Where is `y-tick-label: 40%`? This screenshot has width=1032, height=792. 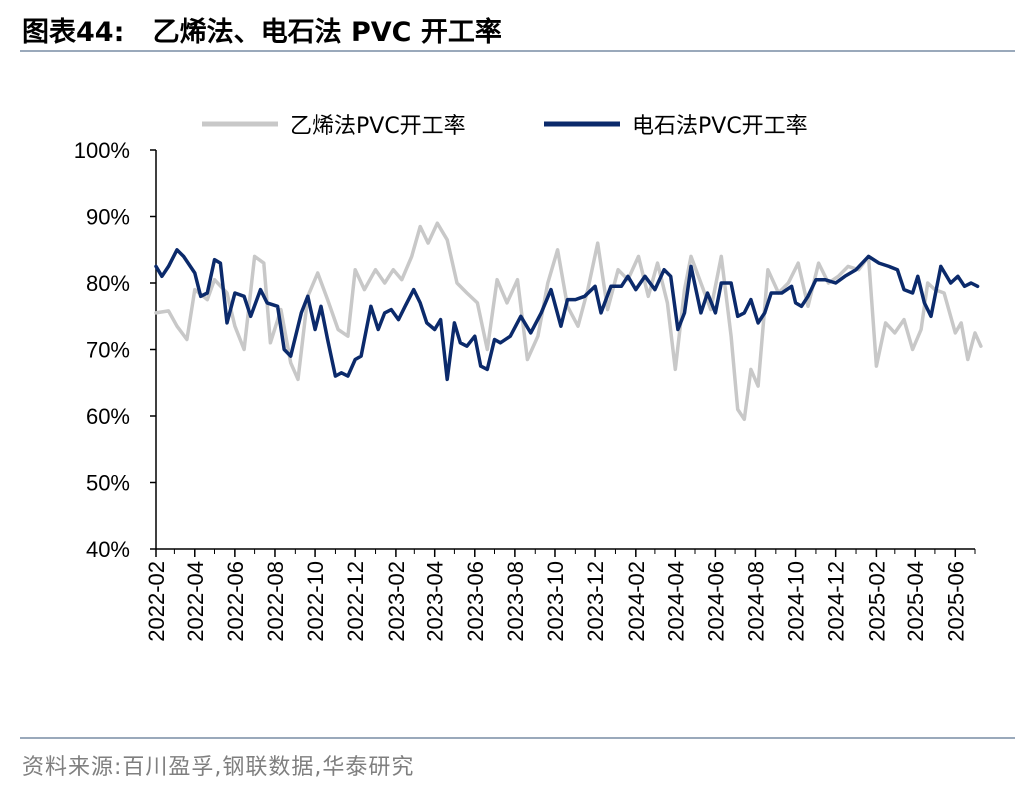 y-tick-label: 40% is located at coordinates (108, 549).